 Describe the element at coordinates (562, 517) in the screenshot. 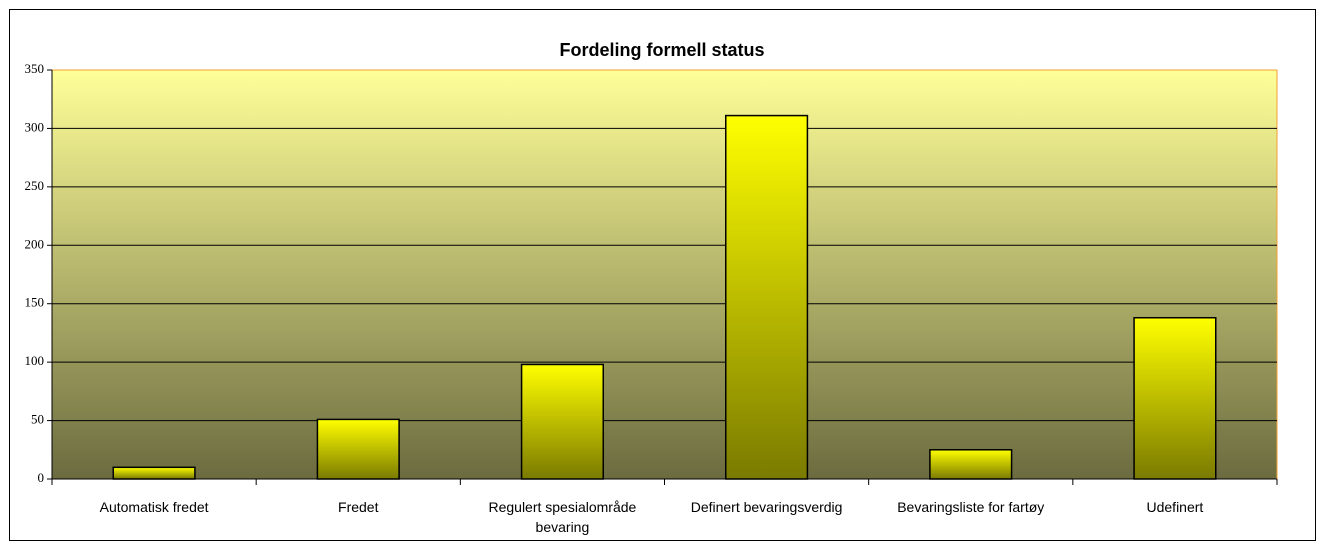

I see `x-tick-label: Regulert spesialområde bevaring` at that location.